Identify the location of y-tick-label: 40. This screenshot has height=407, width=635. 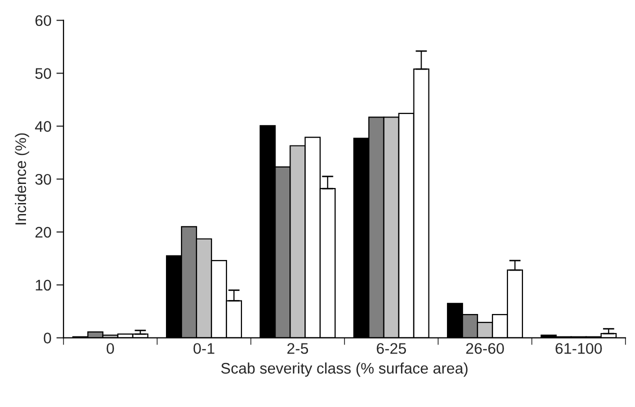
(43, 126).